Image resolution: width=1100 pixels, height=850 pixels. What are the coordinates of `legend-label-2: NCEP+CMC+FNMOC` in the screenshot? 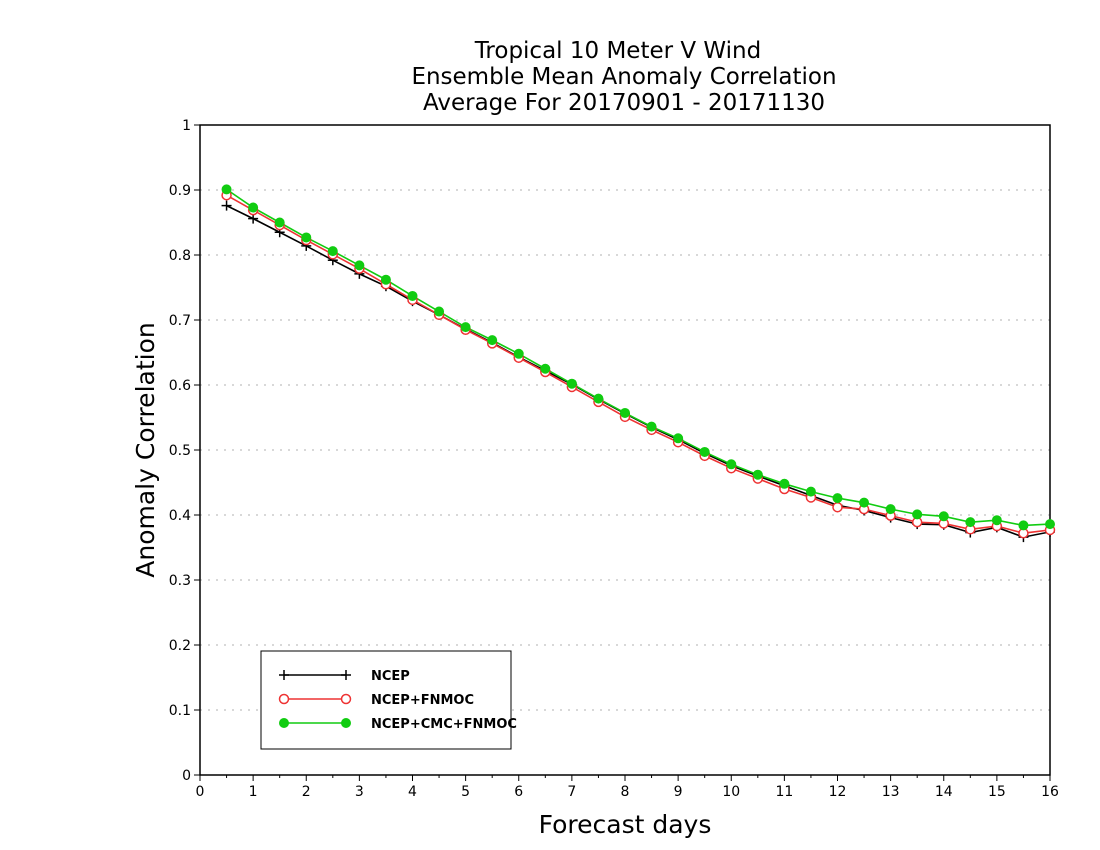 It's located at (444, 724).